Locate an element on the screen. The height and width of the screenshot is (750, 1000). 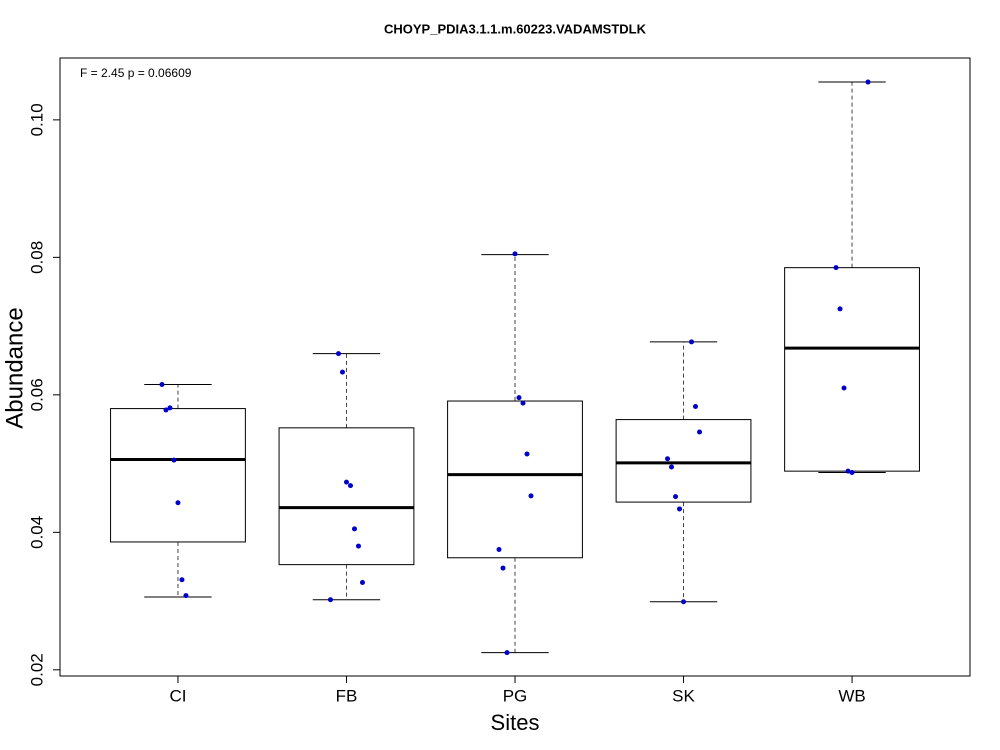
chart-title: CHOYP_PDIA3.1.1.m.60223.VADAMSTDLK is located at coordinates (515, 28).